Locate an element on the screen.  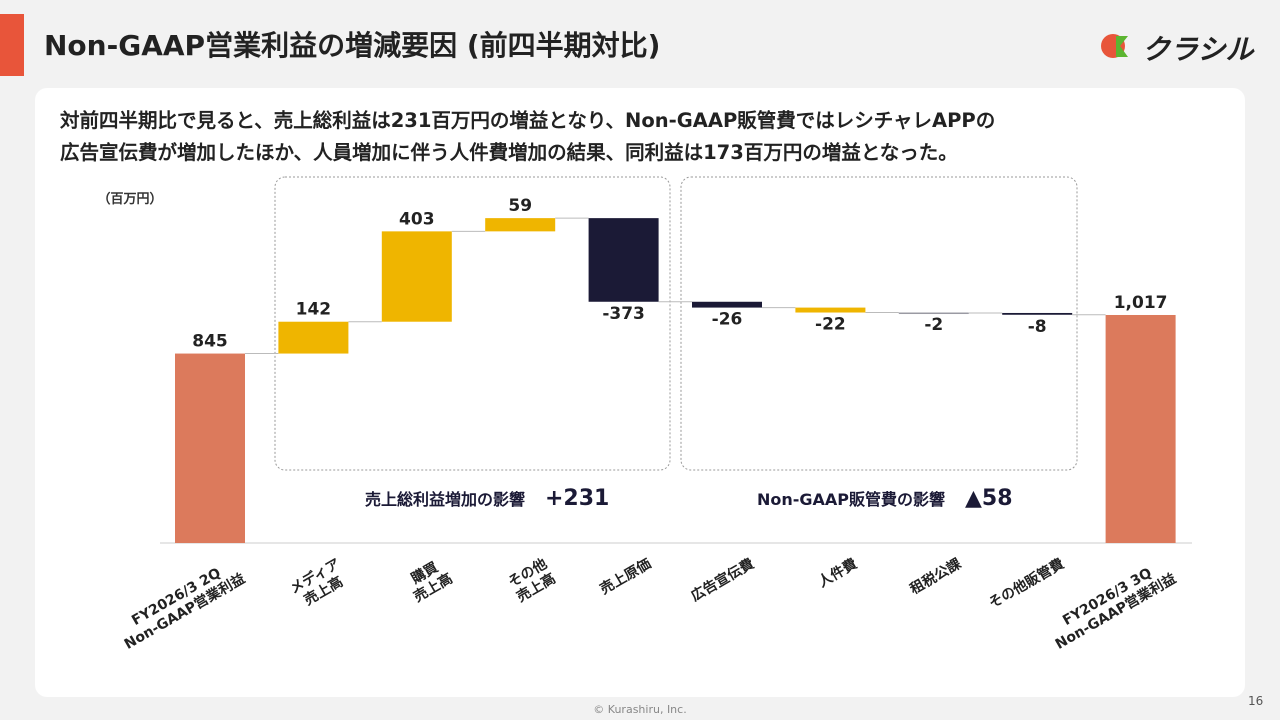
group-label: Non-GAAP販管費の影響 is located at coordinates (851, 499).